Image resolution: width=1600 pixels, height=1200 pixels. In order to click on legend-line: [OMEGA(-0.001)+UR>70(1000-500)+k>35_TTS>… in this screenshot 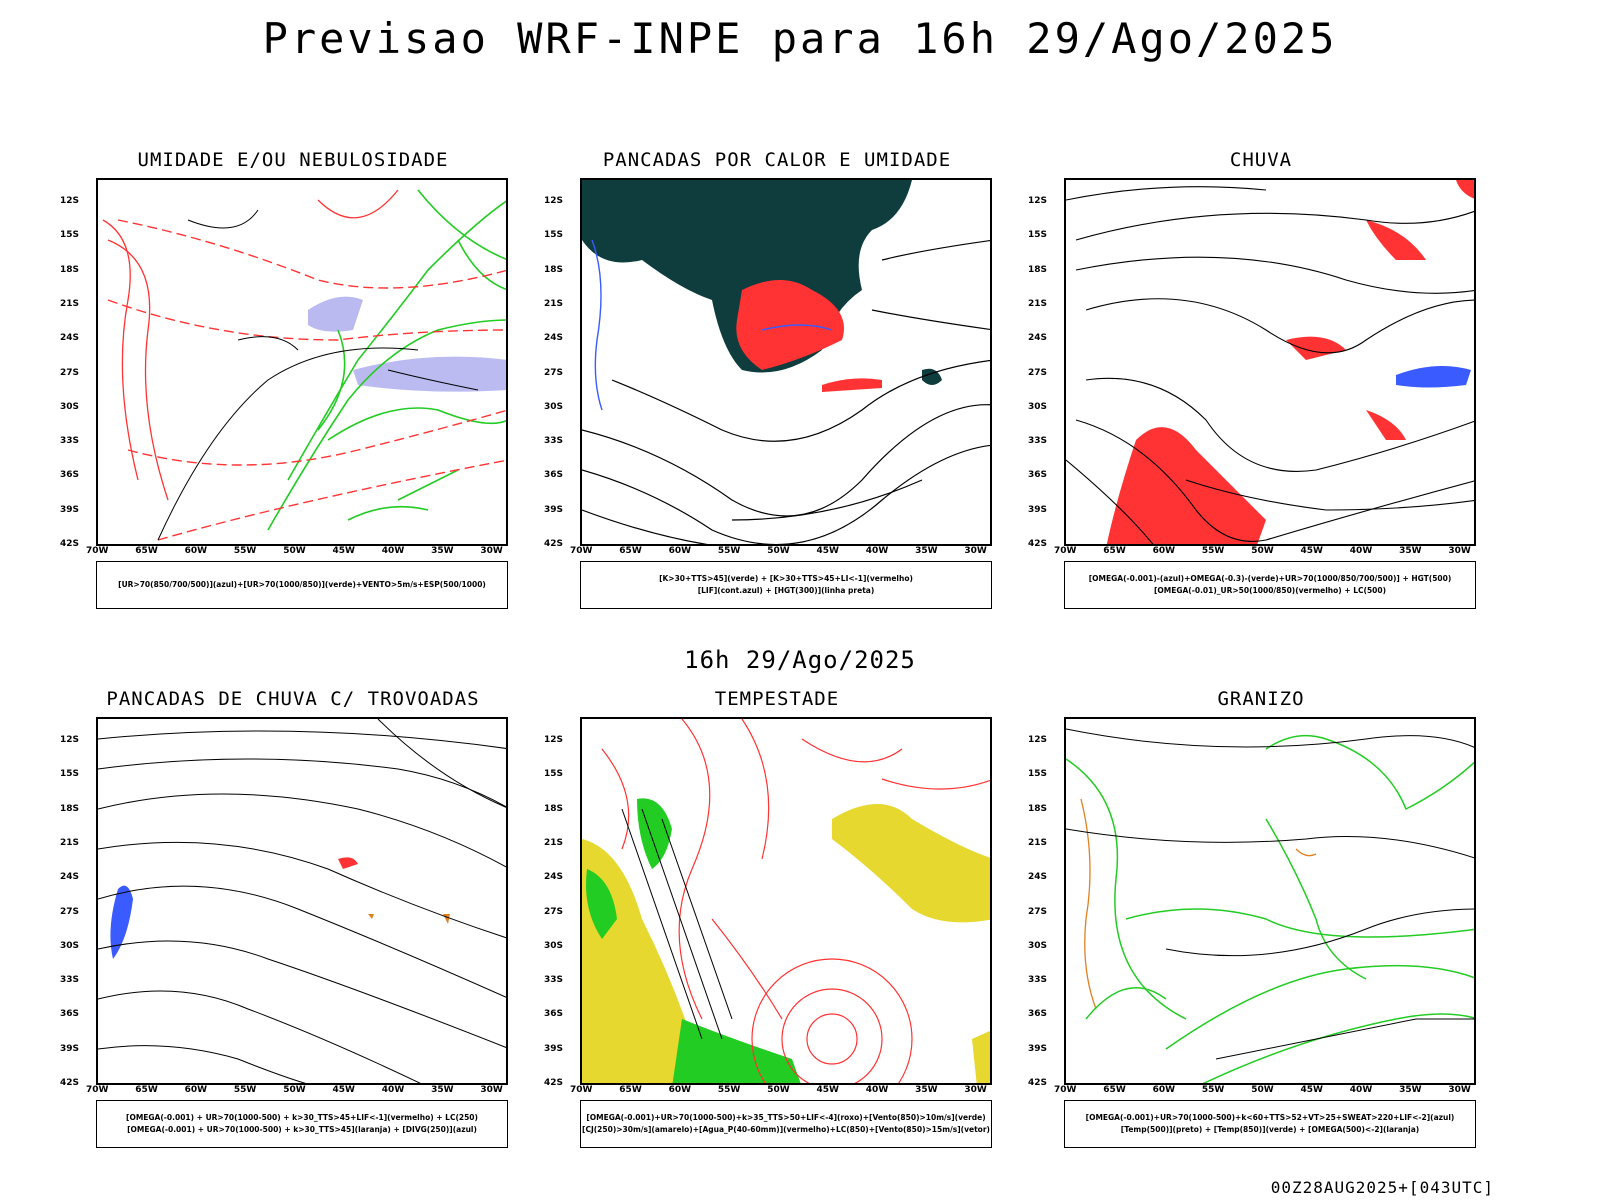, I will do `click(786, 1117)`.